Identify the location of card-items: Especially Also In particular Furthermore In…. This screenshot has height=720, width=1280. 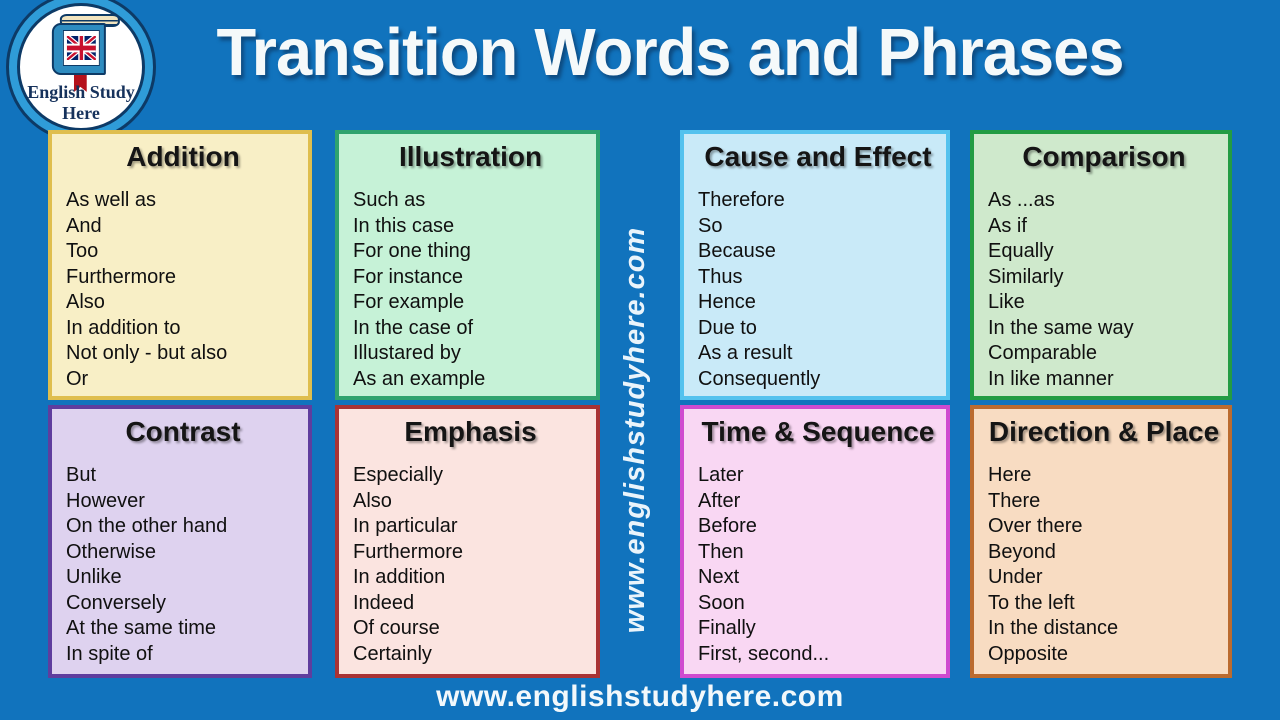
(470, 564).